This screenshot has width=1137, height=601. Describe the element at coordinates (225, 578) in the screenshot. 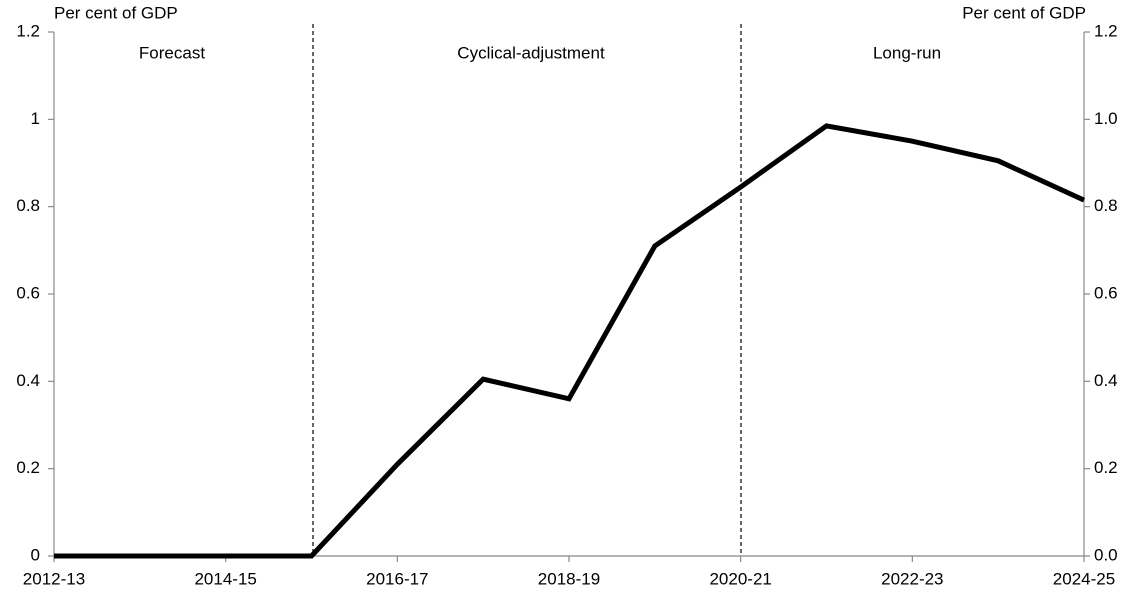

I see `x-tick-label: 2014-15` at that location.